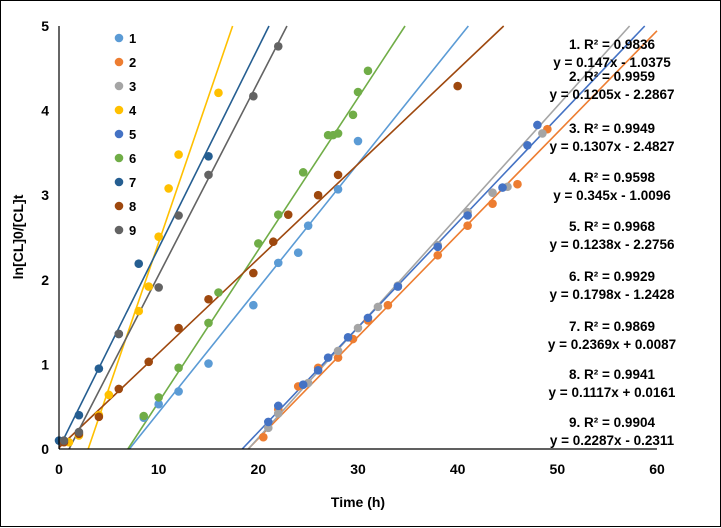 The image size is (721, 528). I want to click on y-tick-label: 3, so click(45, 195).